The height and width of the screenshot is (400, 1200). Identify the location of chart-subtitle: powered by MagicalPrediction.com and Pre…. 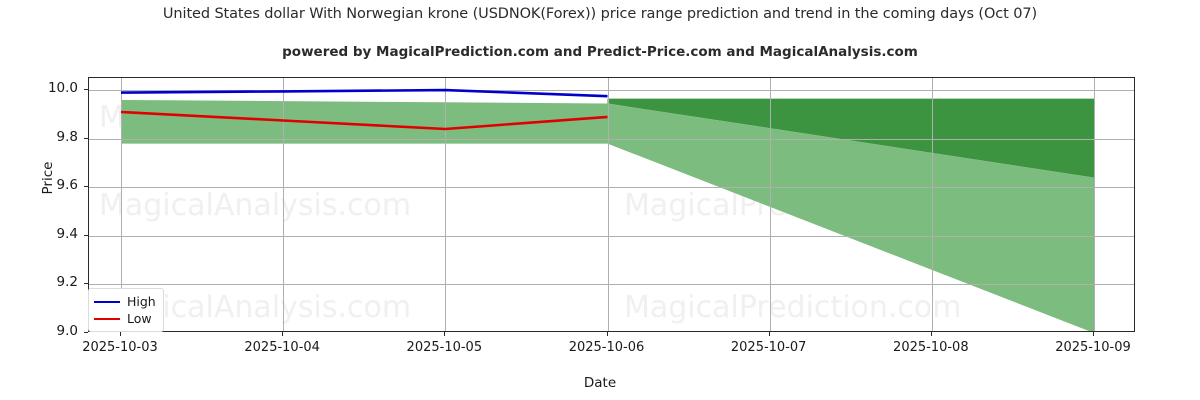
(600, 52).